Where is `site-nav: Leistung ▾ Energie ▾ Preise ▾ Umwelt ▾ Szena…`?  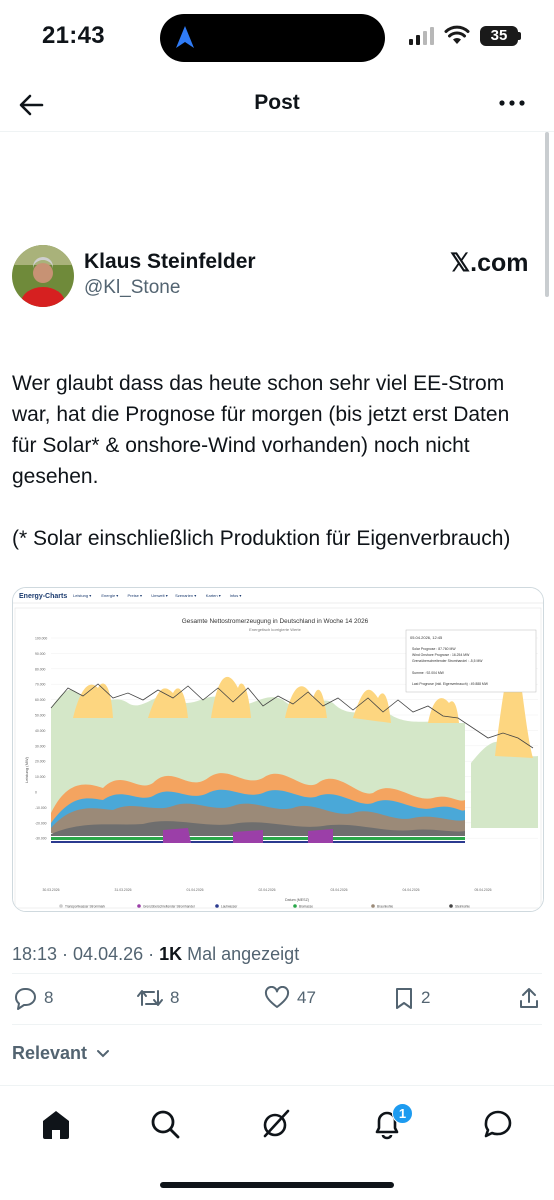
site-nav: Leistung ▾ Energie ▾ Preise ▾ Umwelt ▾ Szena… is located at coordinates (157, 595).